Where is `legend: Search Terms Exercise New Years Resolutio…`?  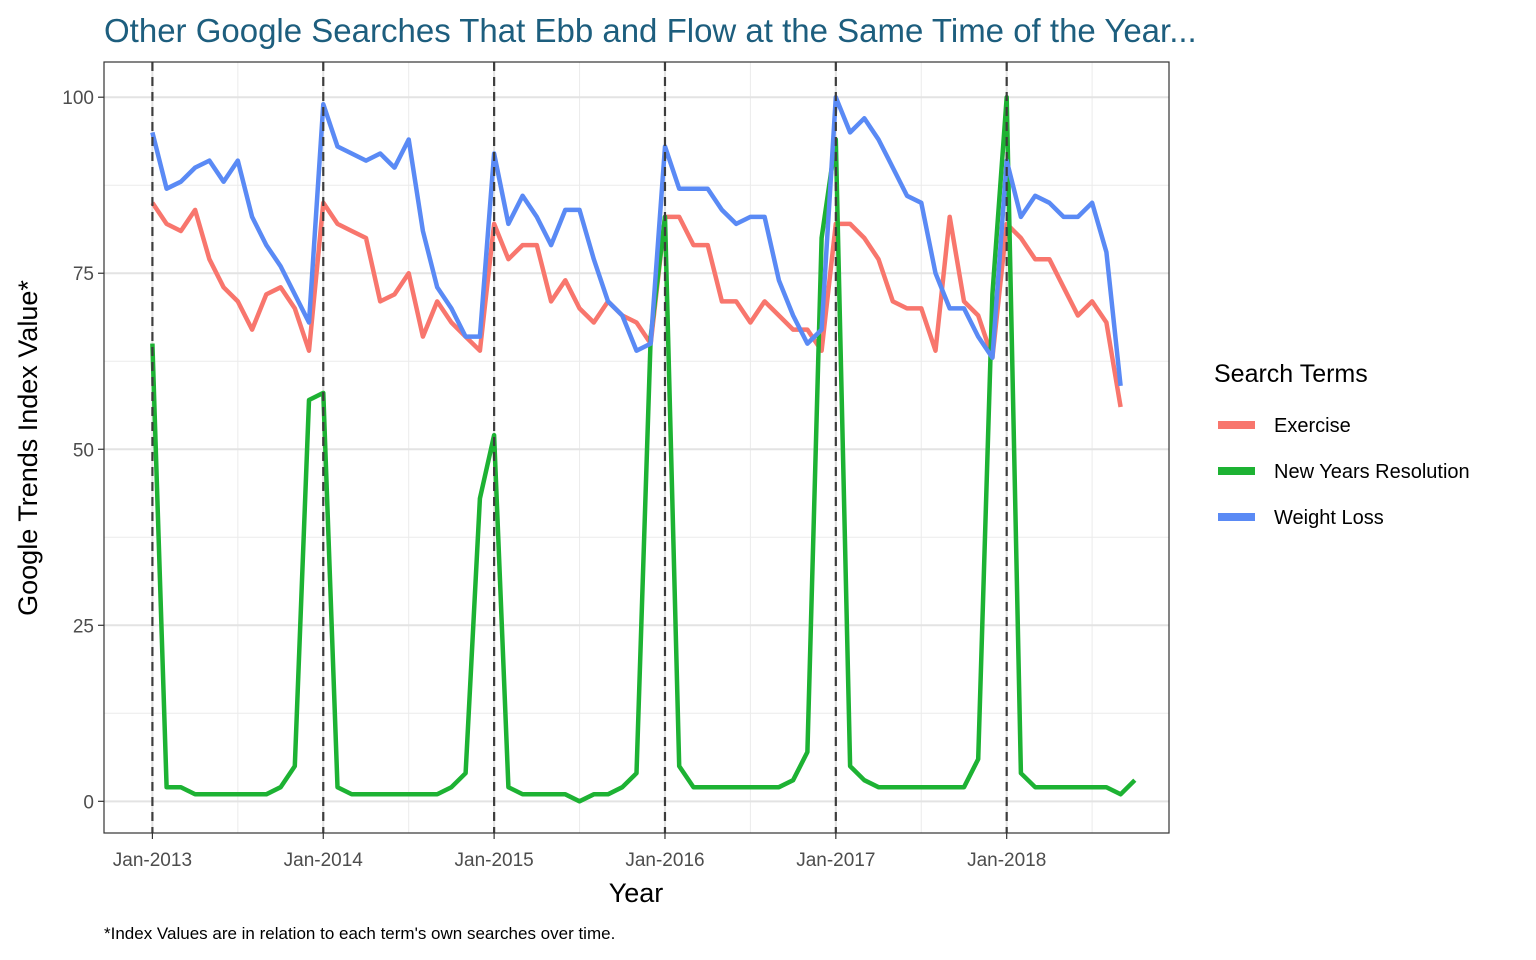
legend: Search Terms Exercise New Years Resolutio… is located at coordinates (1342, 444).